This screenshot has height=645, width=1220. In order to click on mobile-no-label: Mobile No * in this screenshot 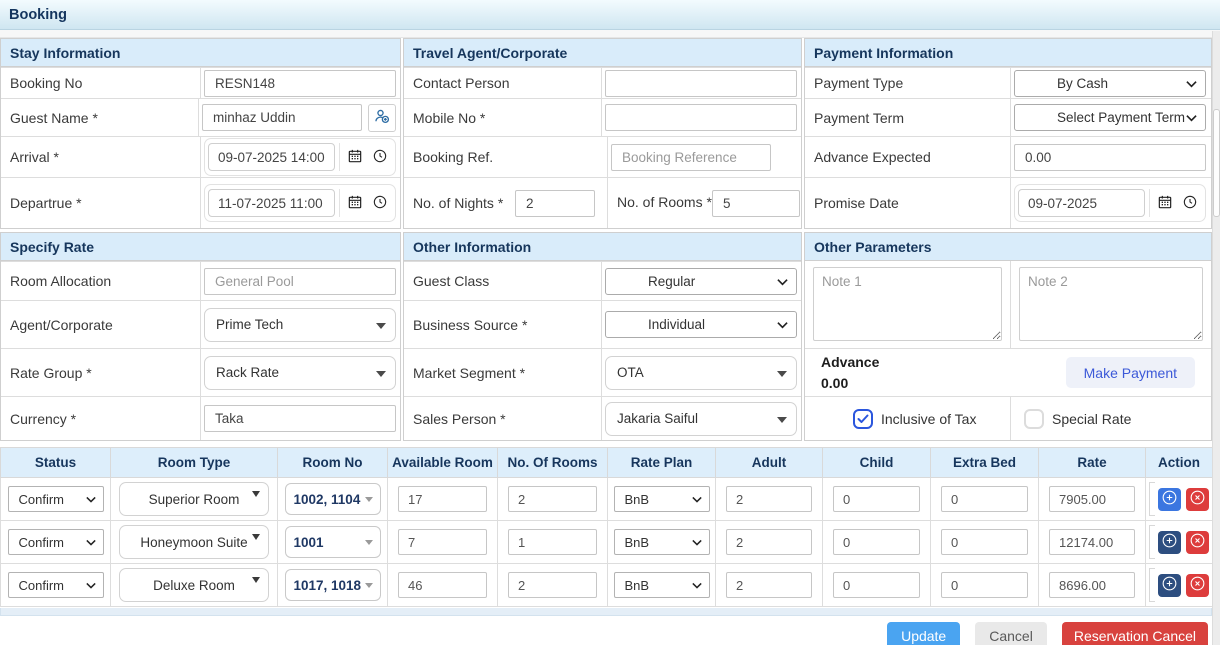, I will do `click(503, 117)`.